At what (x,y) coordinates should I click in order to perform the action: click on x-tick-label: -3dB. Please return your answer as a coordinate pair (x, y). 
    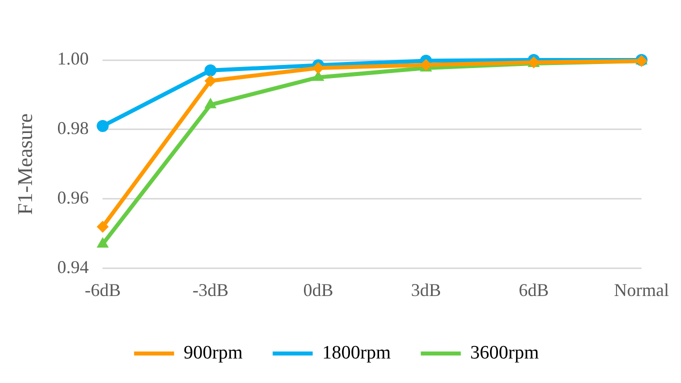
    Looking at the image, I should click on (210, 290).